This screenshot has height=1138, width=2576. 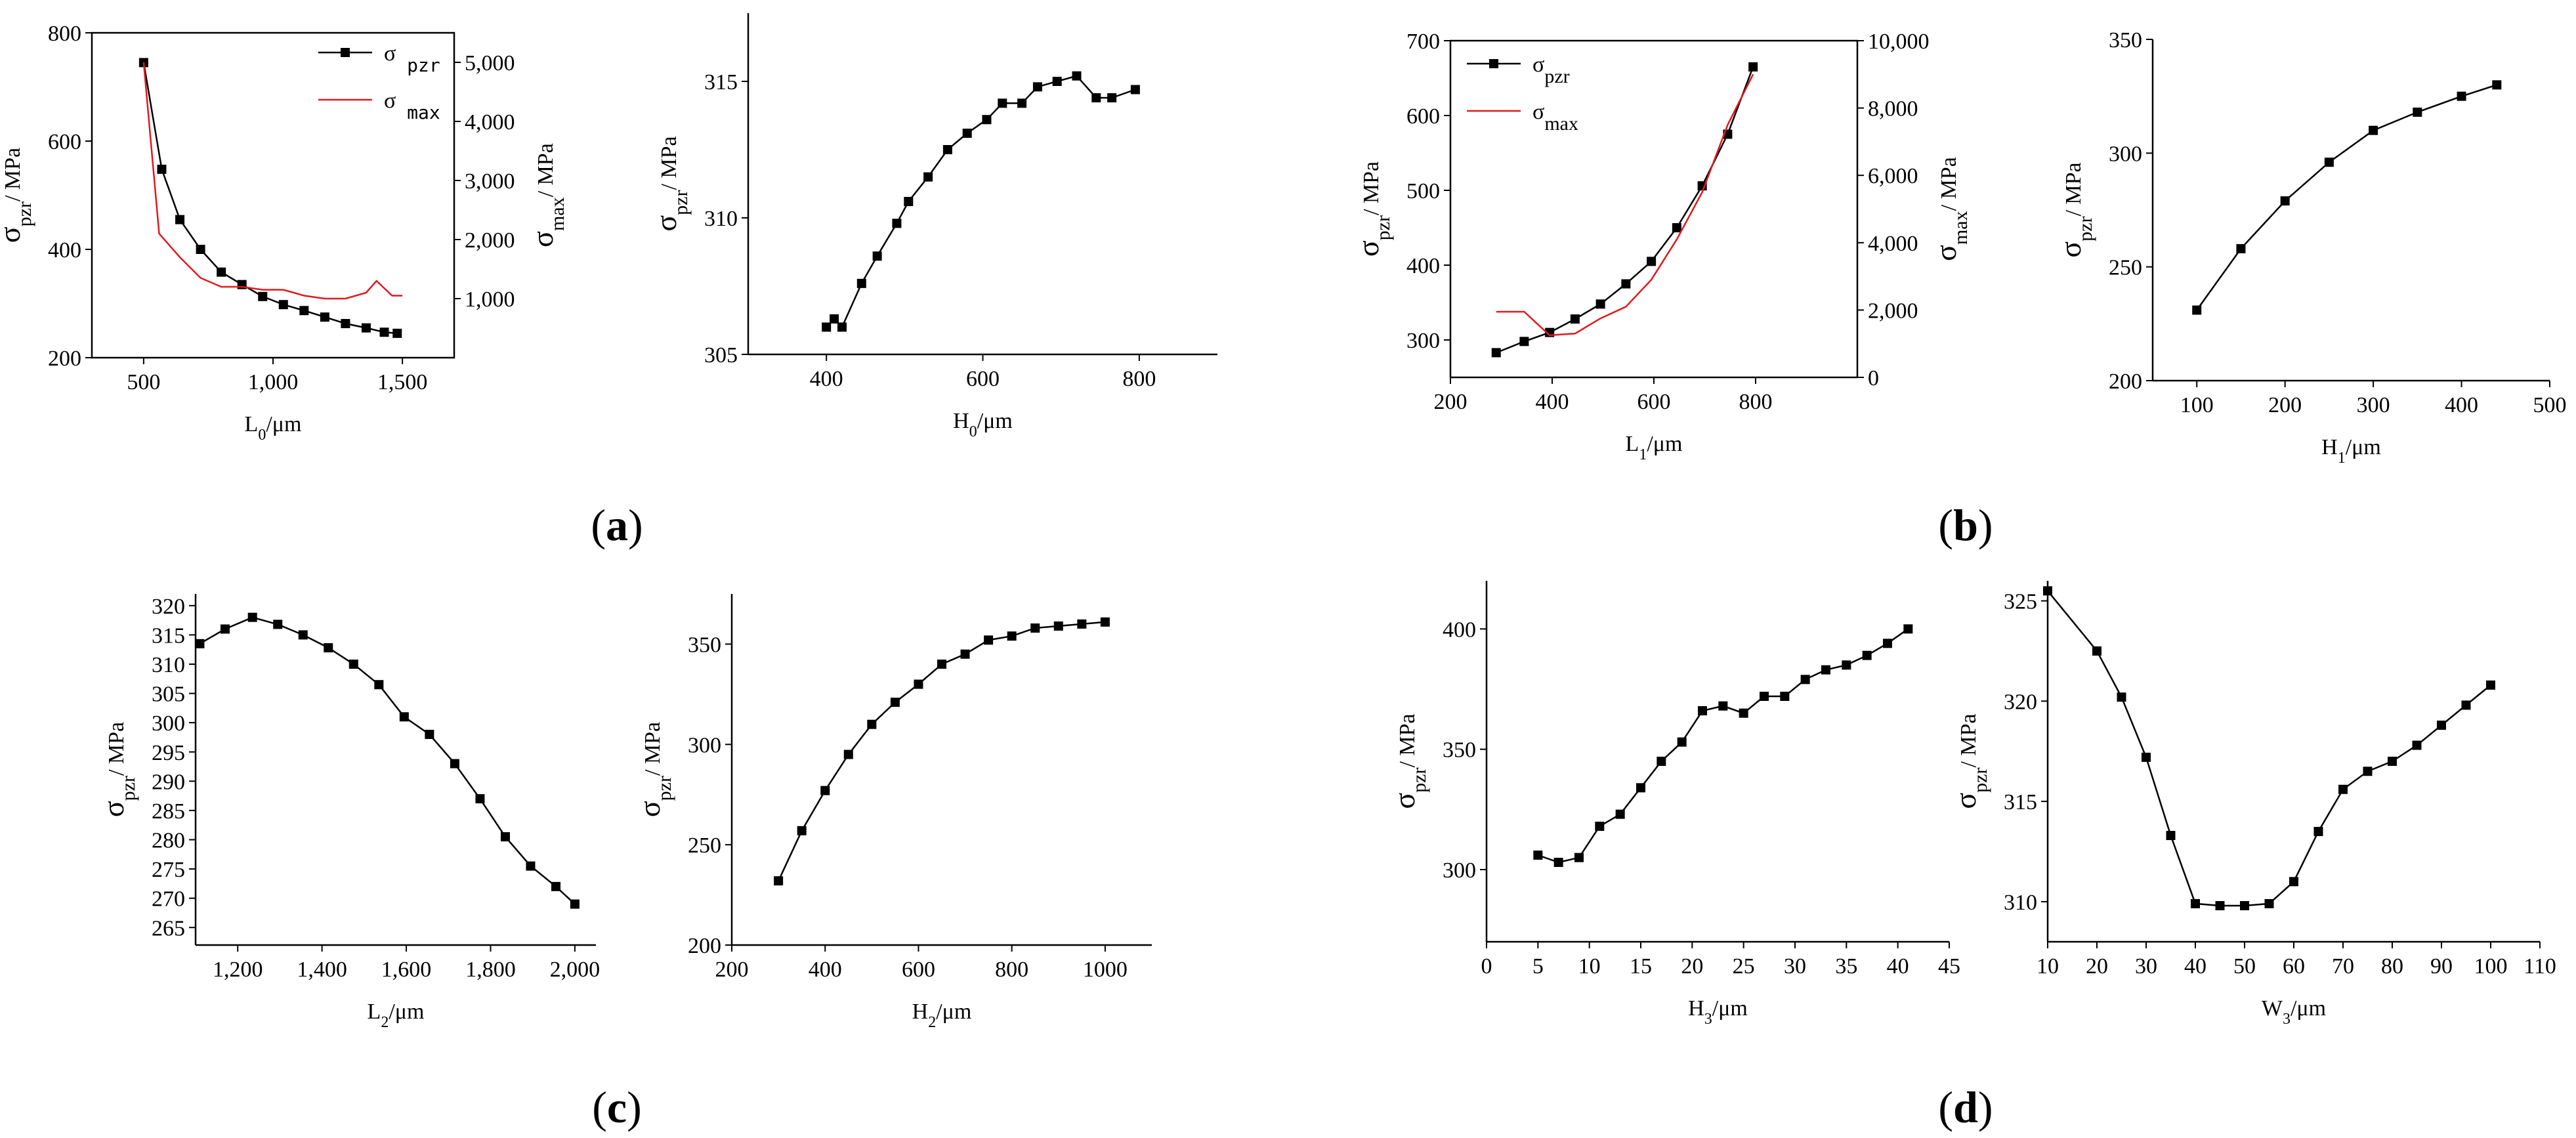 I want to click on x-tick-label: 200, so click(x=1450, y=402).